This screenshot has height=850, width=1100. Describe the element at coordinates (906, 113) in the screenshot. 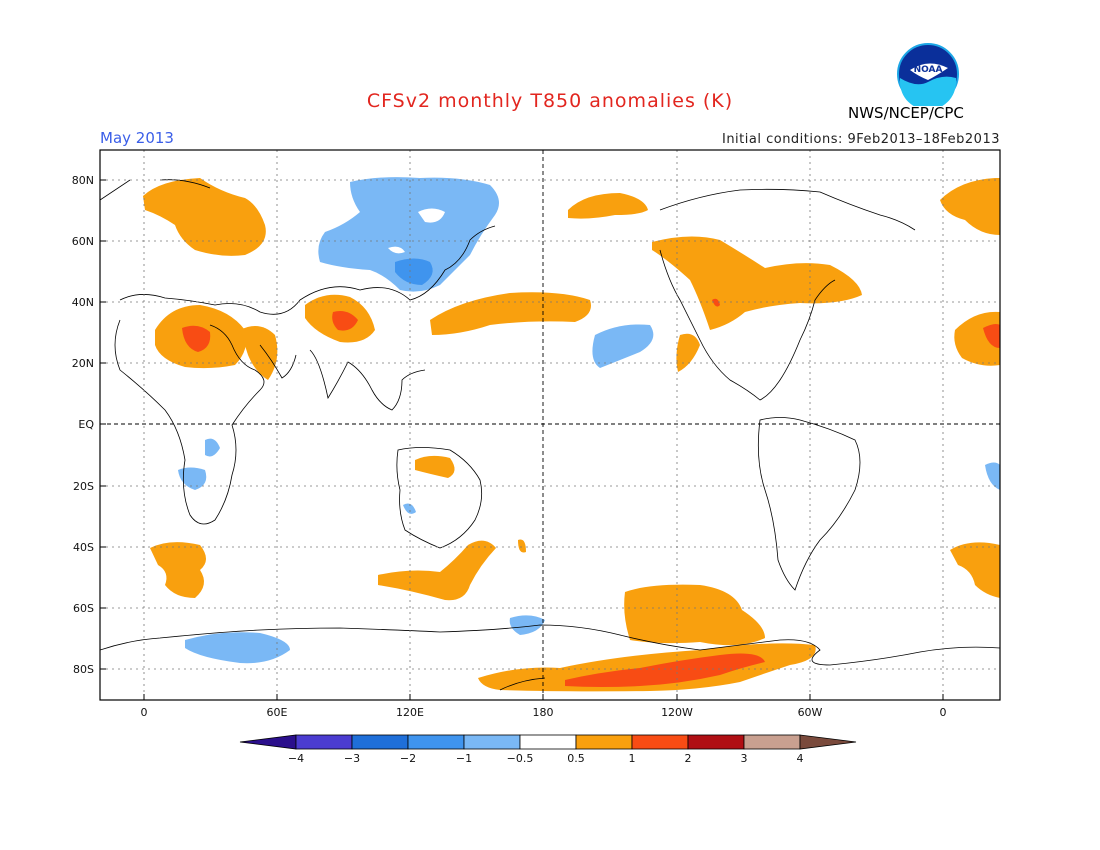

I see `agency-label: NWS/NCEP/CPC` at that location.